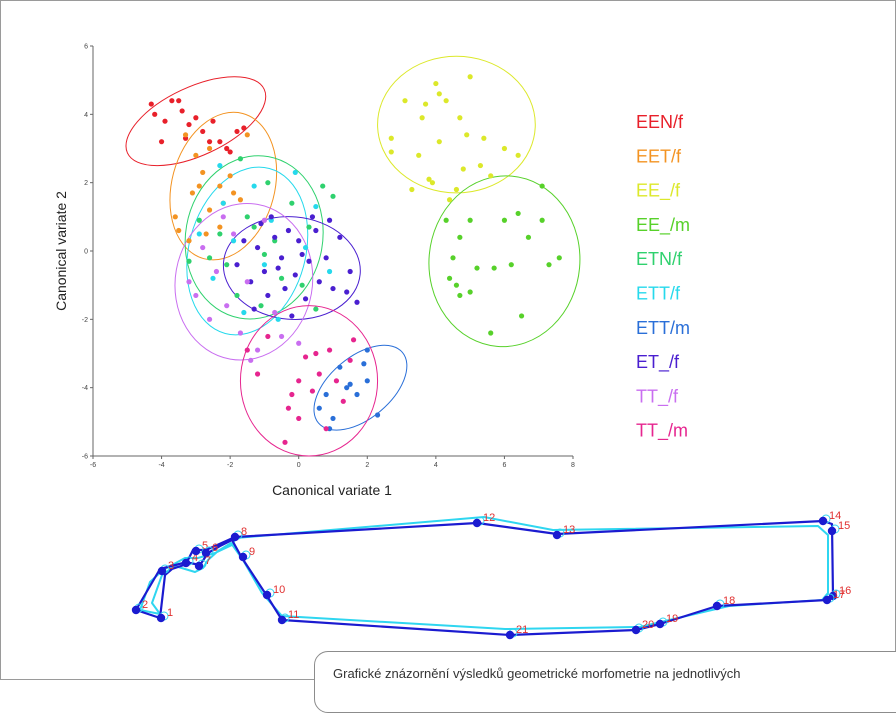 This screenshot has height=713, width=896. Describe the element at coordinates (663, 225) in the screenshot. I see `legend-entry: EE_/m` at that location.